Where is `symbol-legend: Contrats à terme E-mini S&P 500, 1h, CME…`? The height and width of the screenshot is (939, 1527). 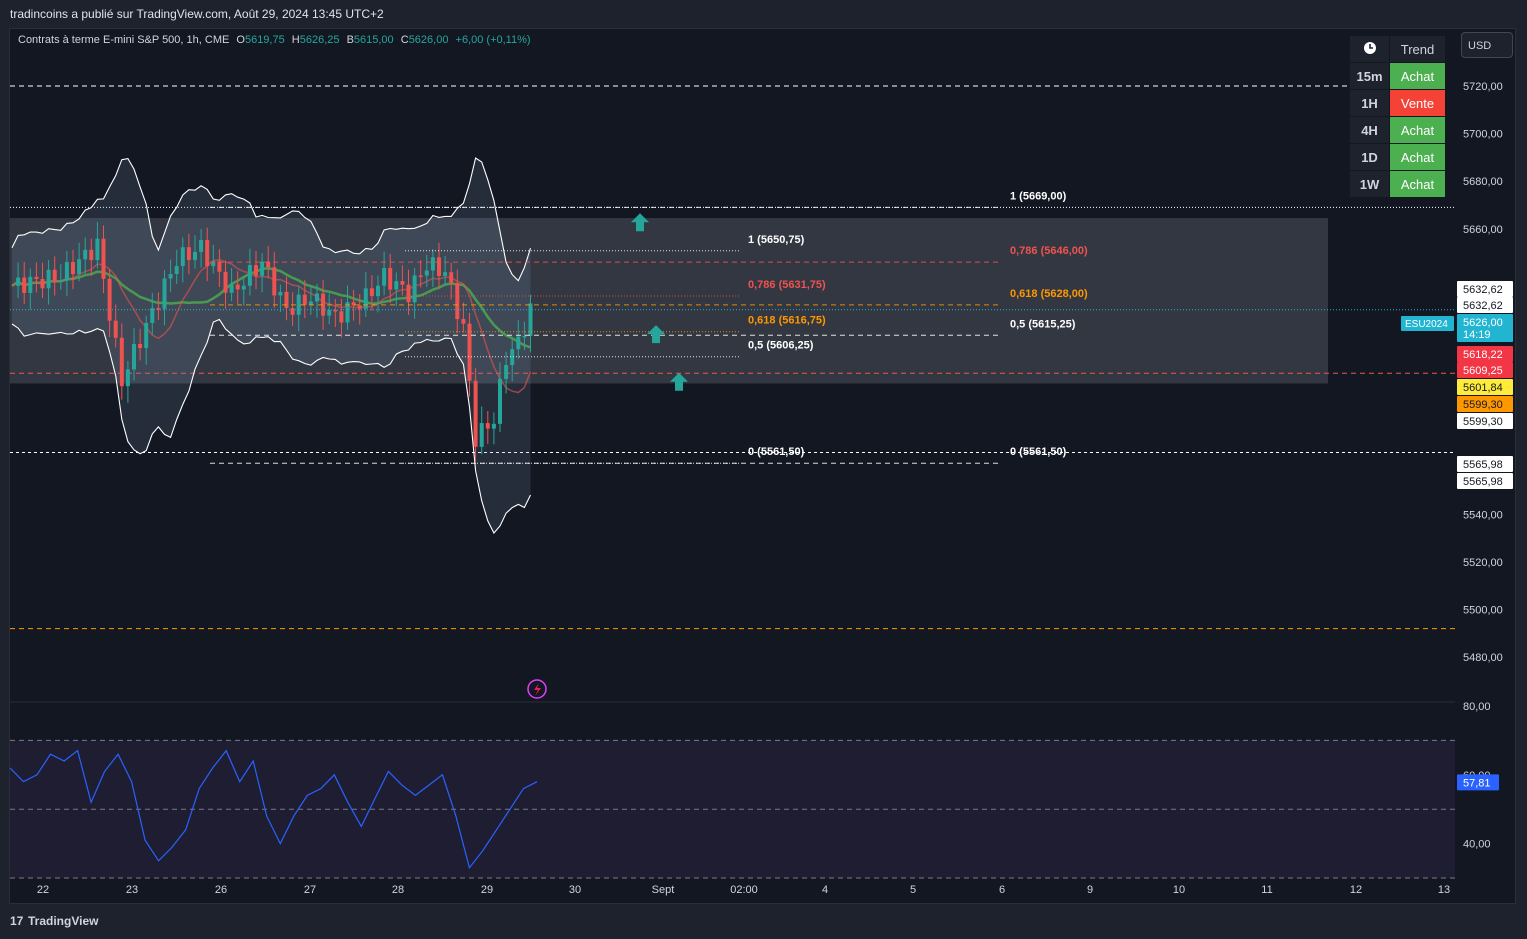
symbol-legend: Contrats à terme E-mini S&P 500, 1h, CME… is located at coordinates (274, 40).